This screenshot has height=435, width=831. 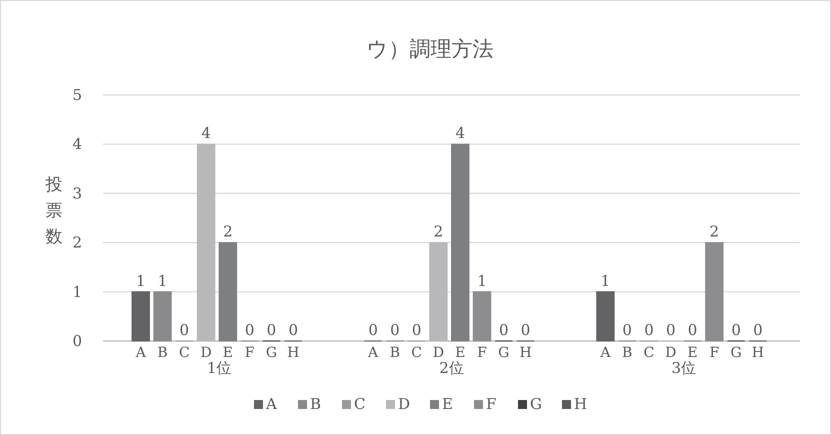 I want to click on legend-label: B, so click(x=316, y=404).